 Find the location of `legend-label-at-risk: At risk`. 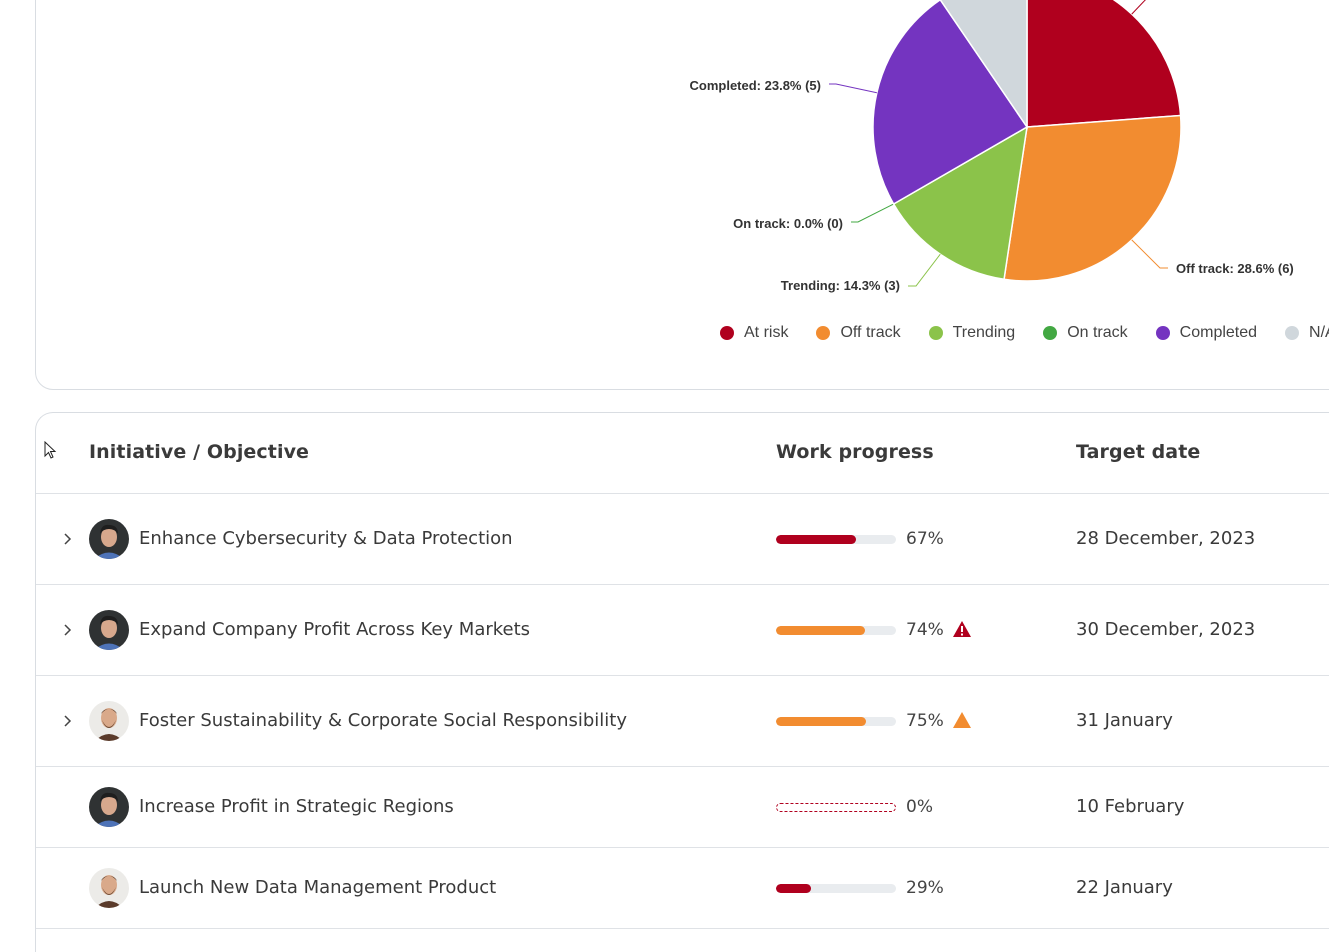

legend-label-at-risk: At risk is located at coordinates (766, 332).